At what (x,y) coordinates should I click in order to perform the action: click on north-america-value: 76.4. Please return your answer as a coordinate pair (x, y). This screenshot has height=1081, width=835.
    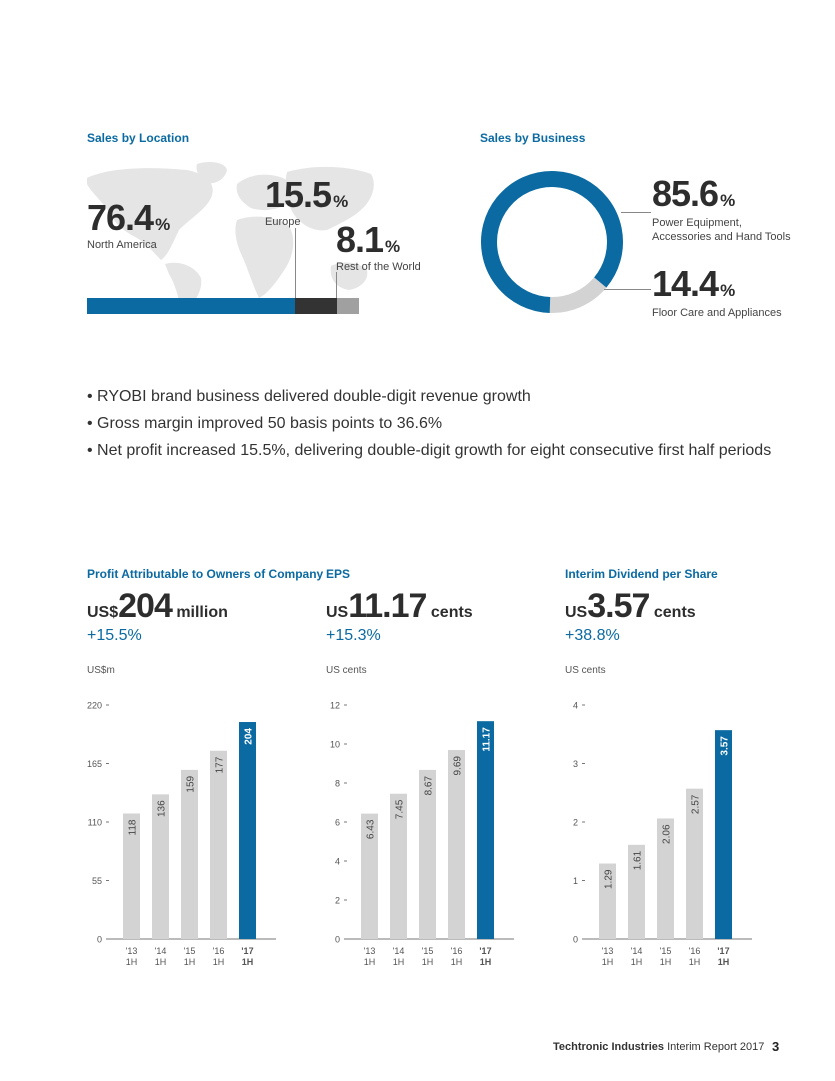
    Looking at the image, I should click on (120, 217).